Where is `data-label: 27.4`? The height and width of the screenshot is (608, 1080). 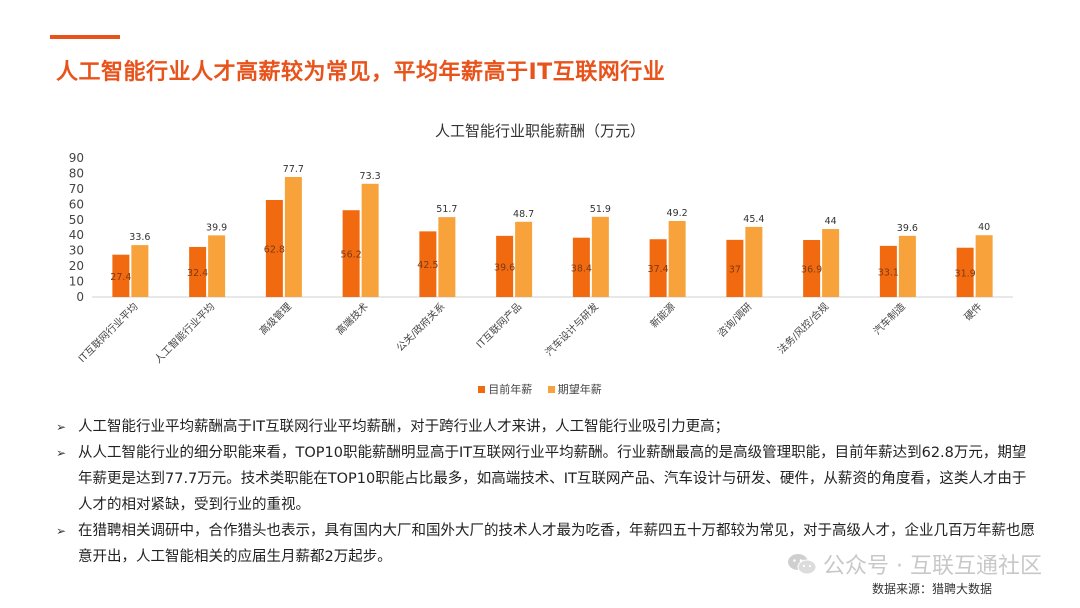
data-label: 27.4 is located at coordinates (120, 277).